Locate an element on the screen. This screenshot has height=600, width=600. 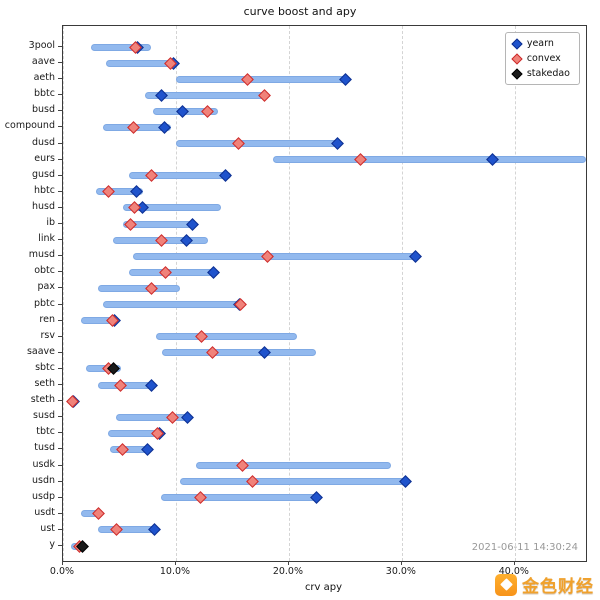
y-tick-label-pax: pax is located at coordinates (46, 287).